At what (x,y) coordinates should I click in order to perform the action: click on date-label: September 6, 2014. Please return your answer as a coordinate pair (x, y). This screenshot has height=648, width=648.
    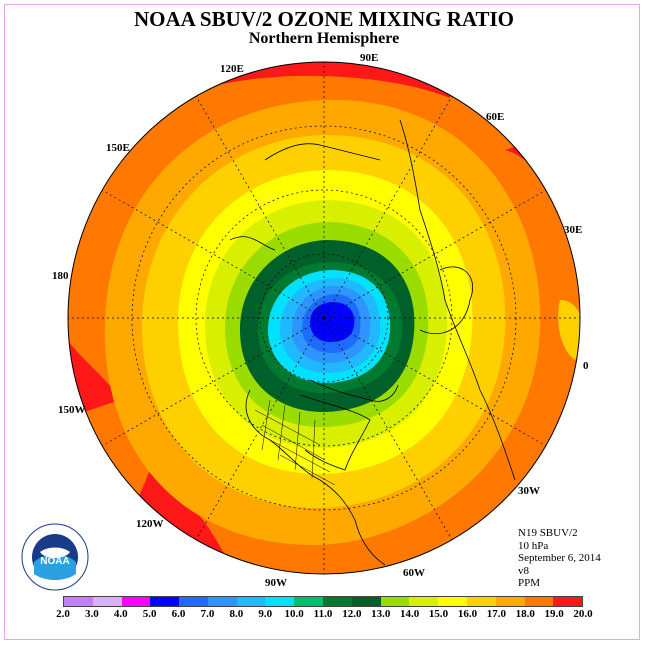
    Looking at the image, I should click on (559, 558).